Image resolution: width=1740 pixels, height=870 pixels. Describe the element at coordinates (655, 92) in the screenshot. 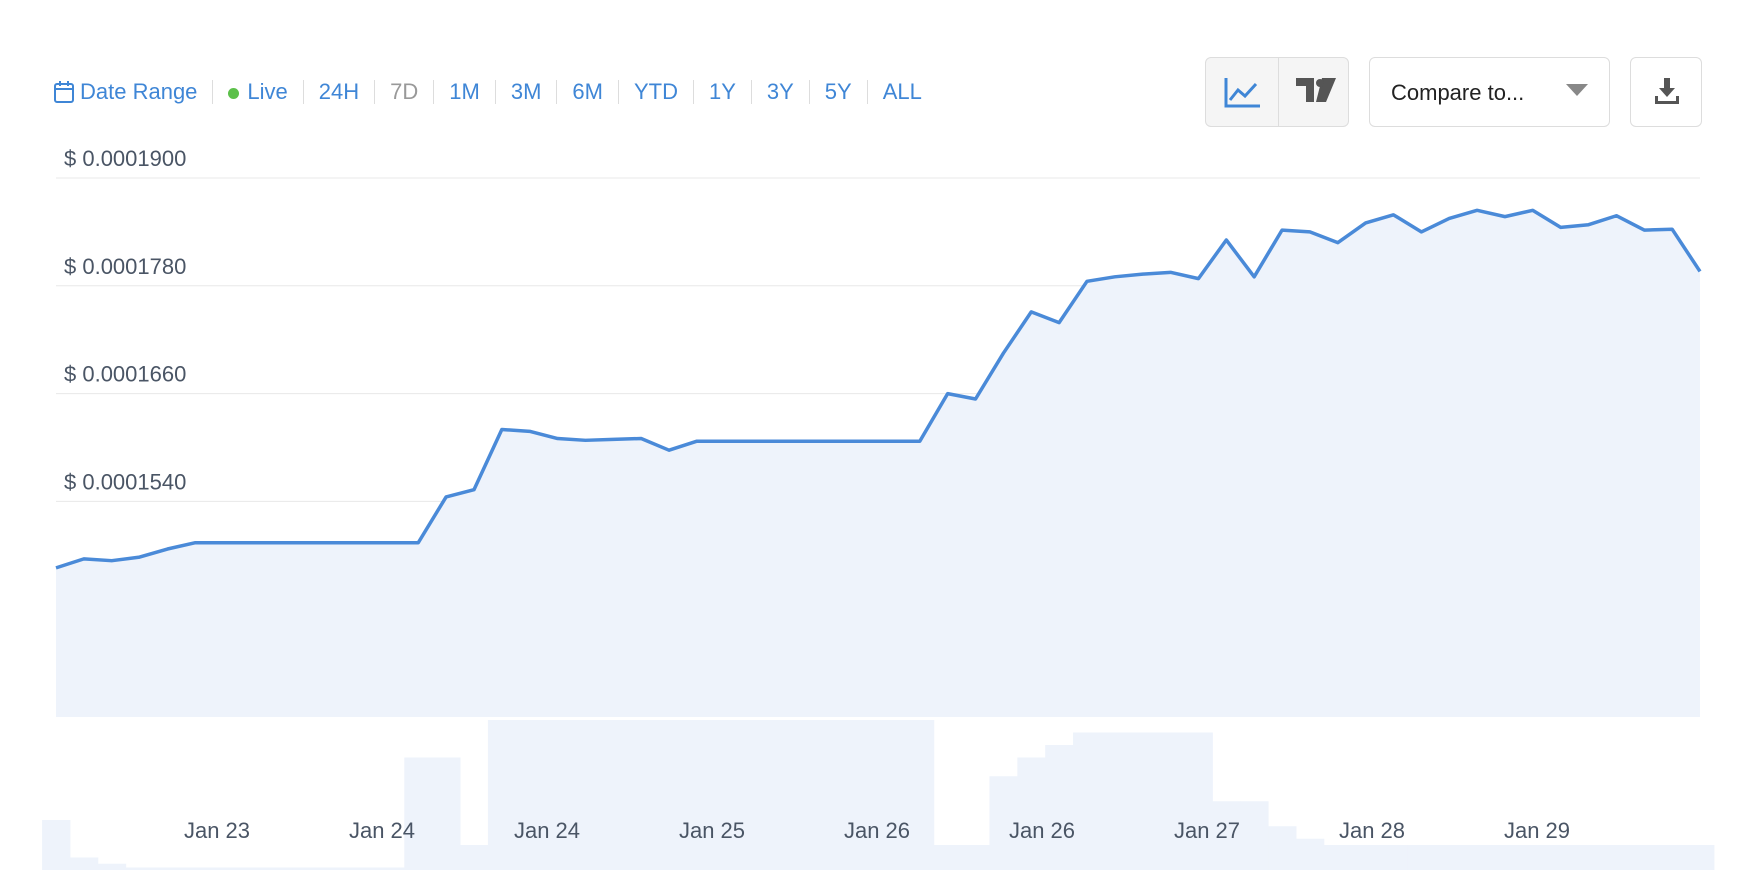

I see `range-button: YTD` at that location.